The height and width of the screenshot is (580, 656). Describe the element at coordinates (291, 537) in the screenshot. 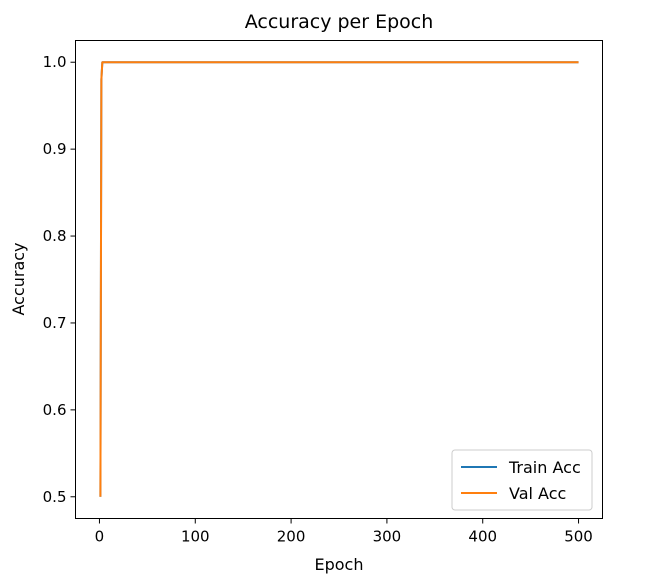

I see `x-tick-label: 200` at that location.